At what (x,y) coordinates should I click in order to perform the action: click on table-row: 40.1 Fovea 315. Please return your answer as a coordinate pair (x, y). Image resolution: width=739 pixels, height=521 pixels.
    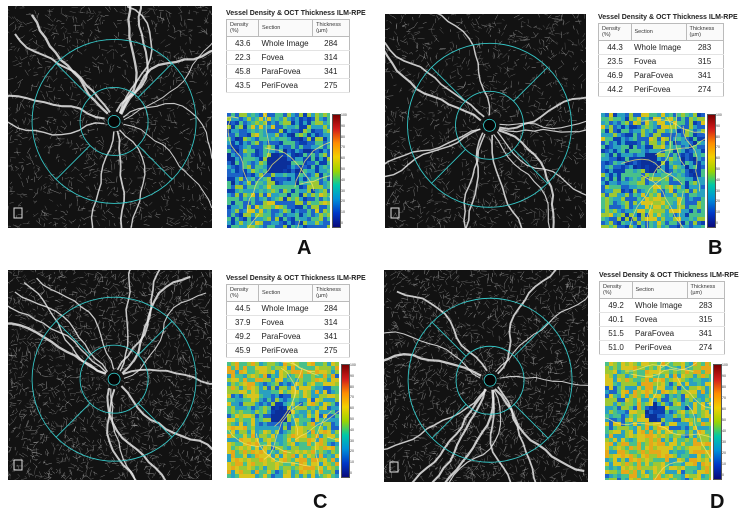
    Looking at the image, I should click on (662, 319).